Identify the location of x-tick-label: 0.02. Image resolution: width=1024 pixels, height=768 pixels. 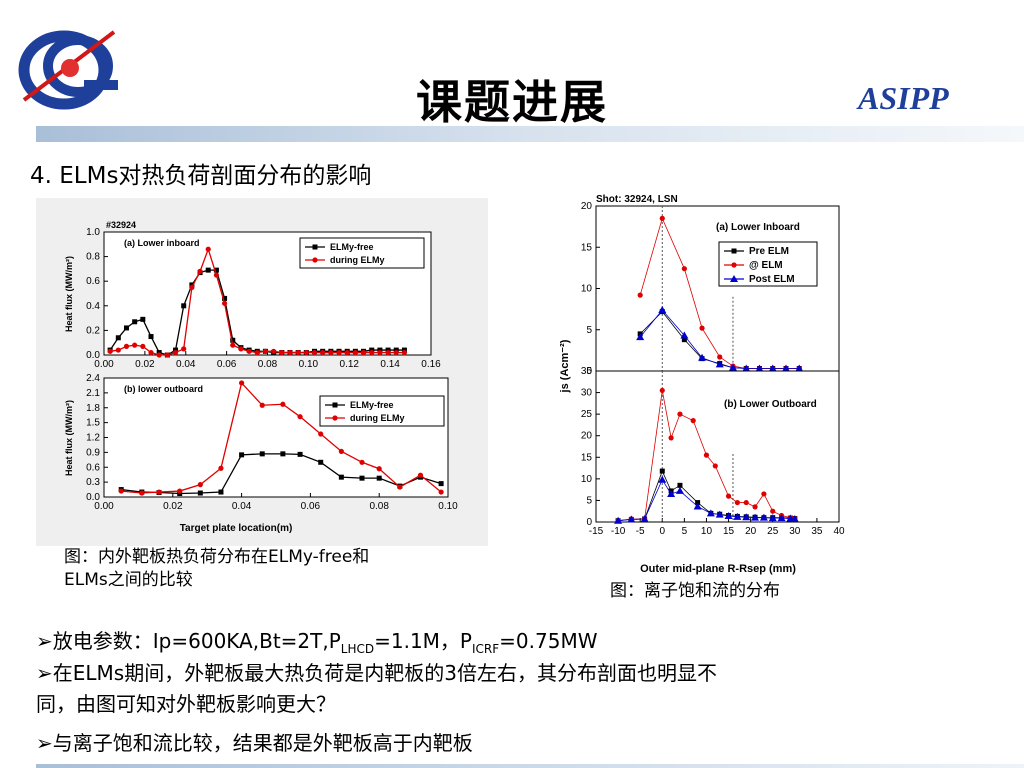
(145, 364).